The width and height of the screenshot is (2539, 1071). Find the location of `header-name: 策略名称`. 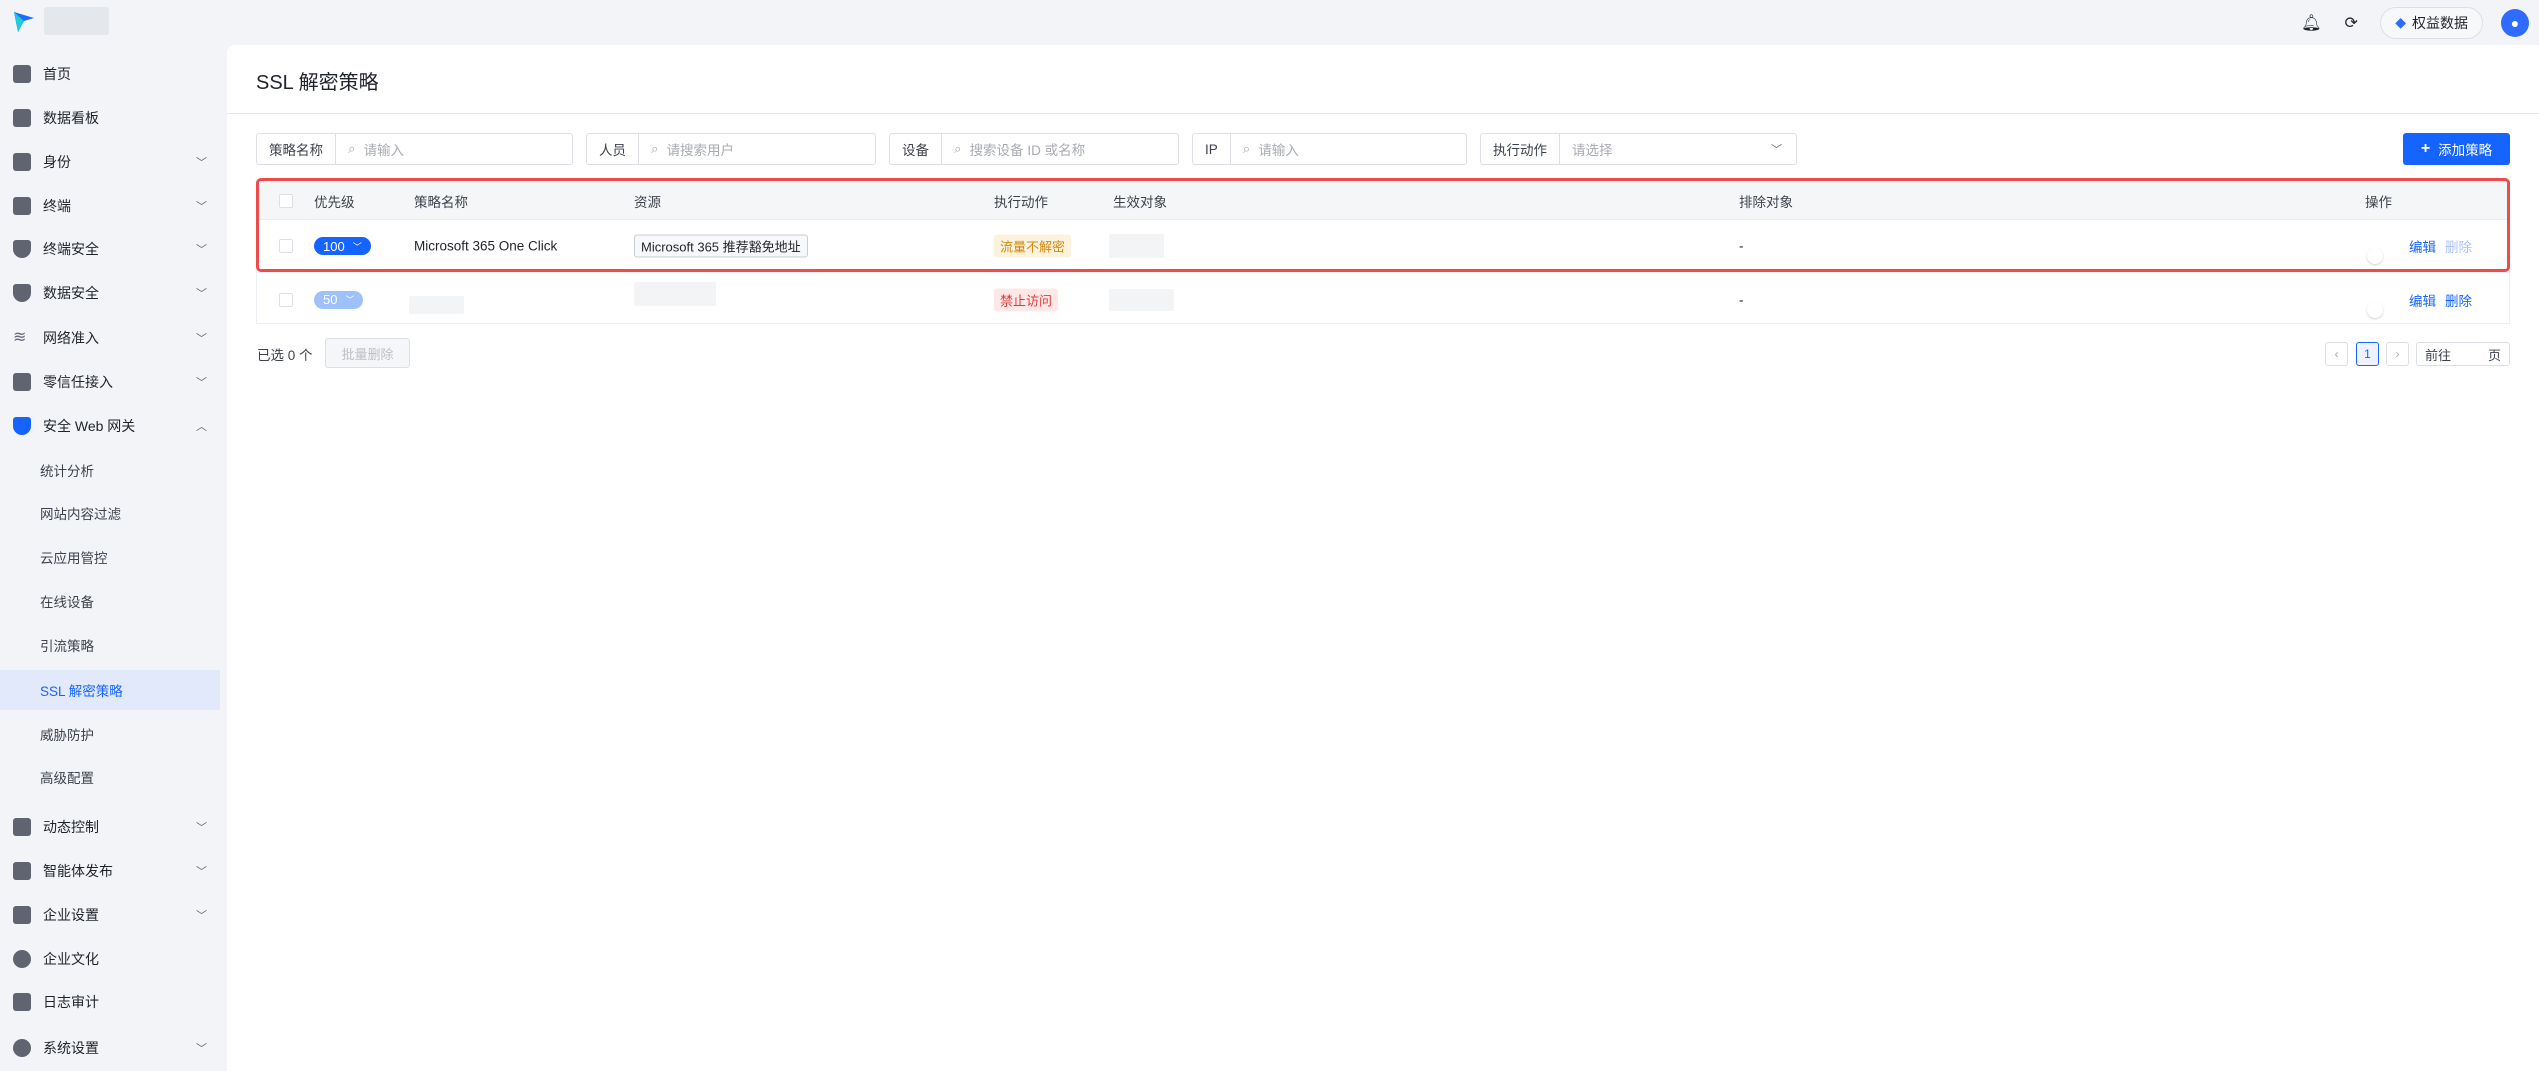

header-name: 策略名称 is located at coordinates (441, 202).